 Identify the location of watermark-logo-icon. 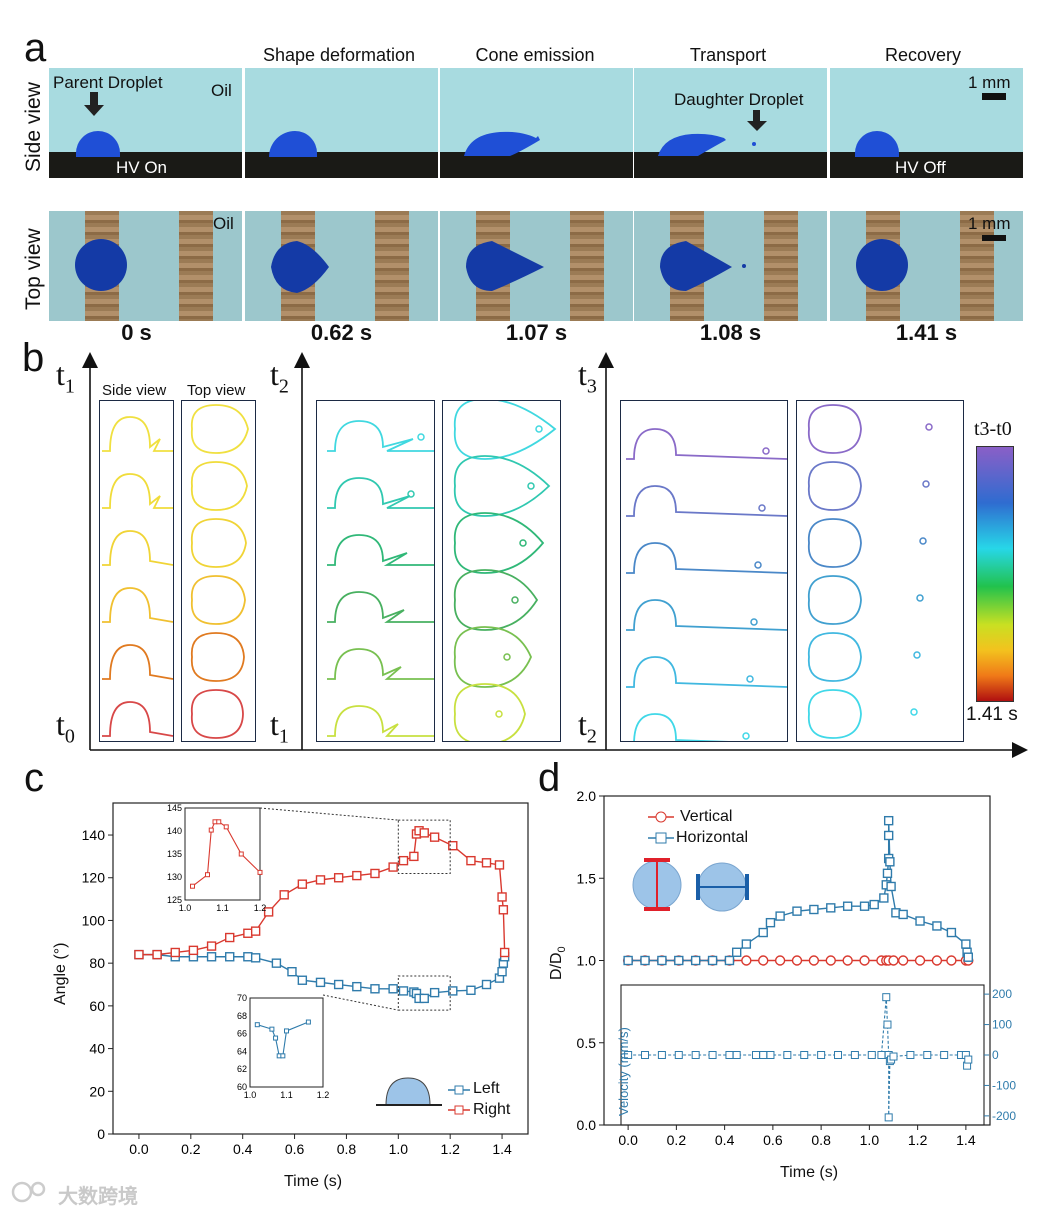
(28, 1192).